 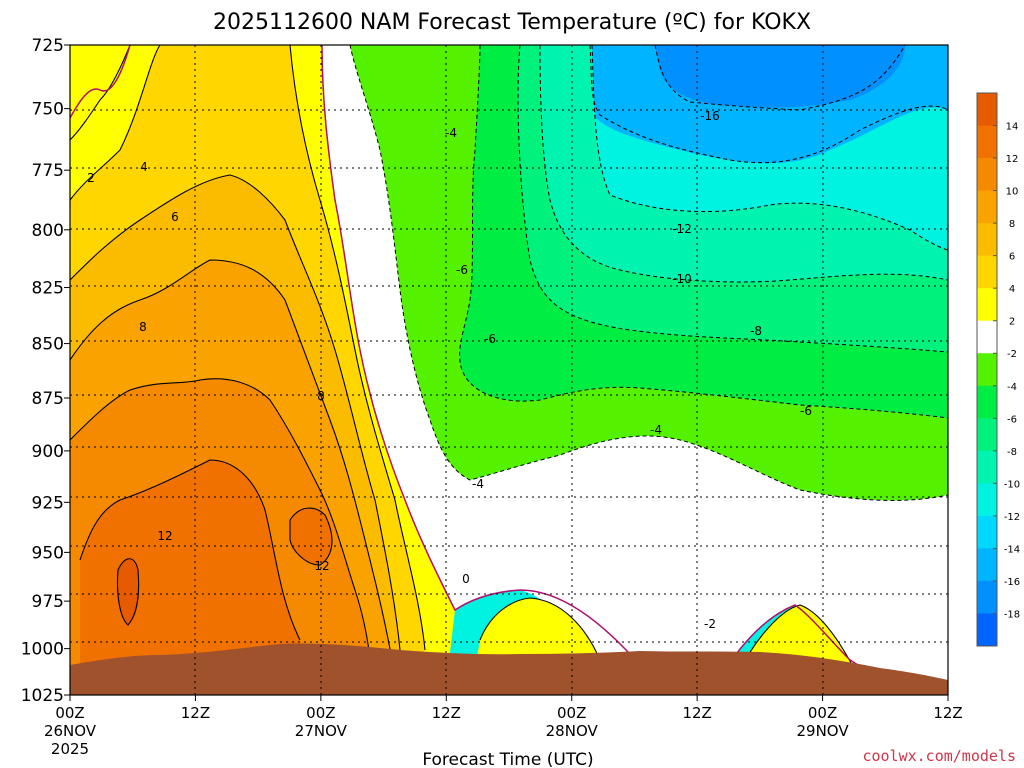 What do you see at coordinates (42, 696) in the screenshot?
I see `y-tick-label: 1025` at bounding box center [42, 696].